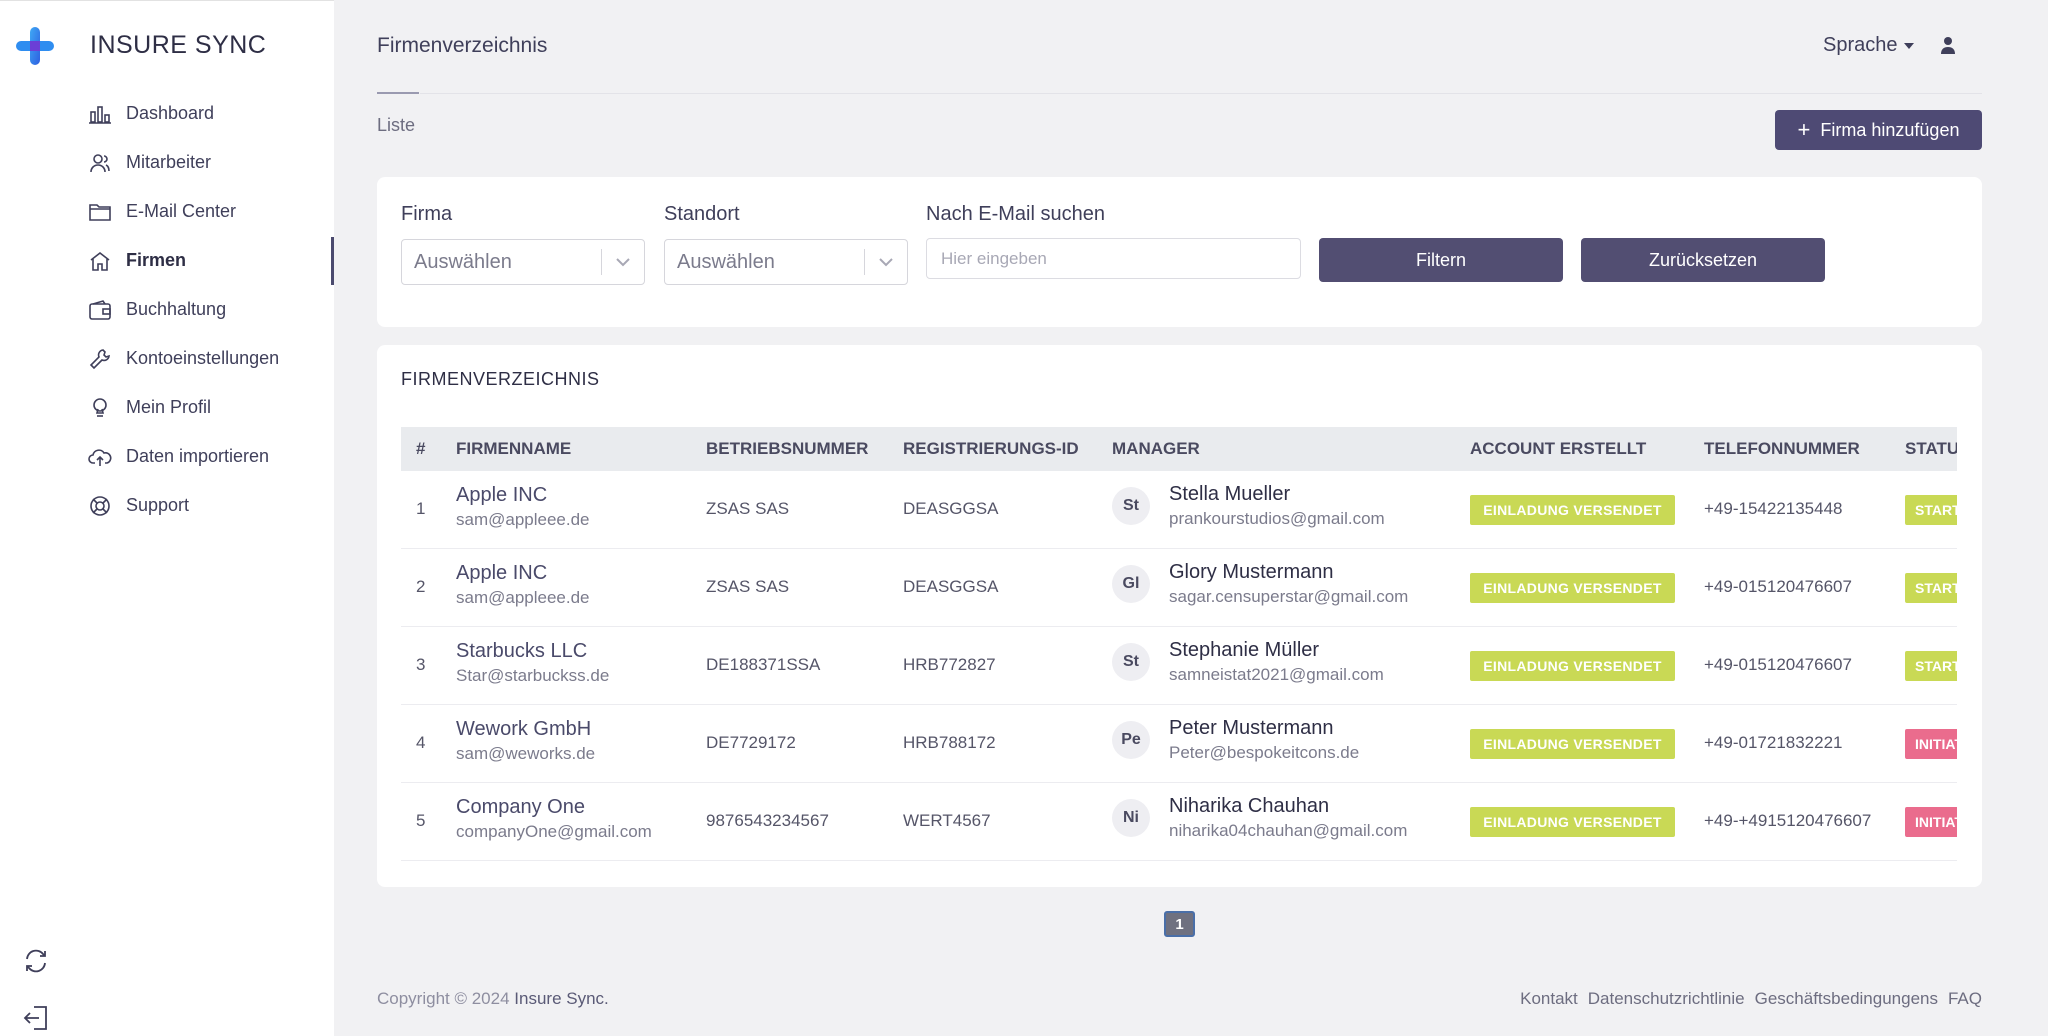 The image size is (2048, 1036). Describe the element at coordinates (561, 998) in the screenshot. I see `footer-brand-link: Insure Sync.` at that location.